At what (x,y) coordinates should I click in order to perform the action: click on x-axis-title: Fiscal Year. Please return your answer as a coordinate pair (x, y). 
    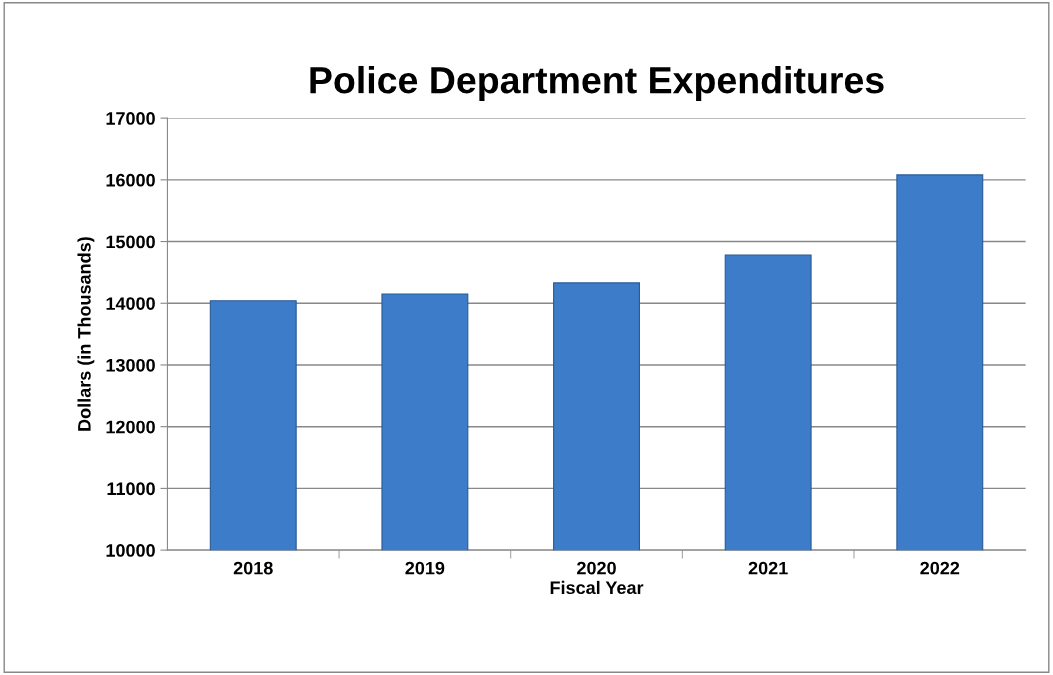
    Looking at the image, I should click on (597, 587).